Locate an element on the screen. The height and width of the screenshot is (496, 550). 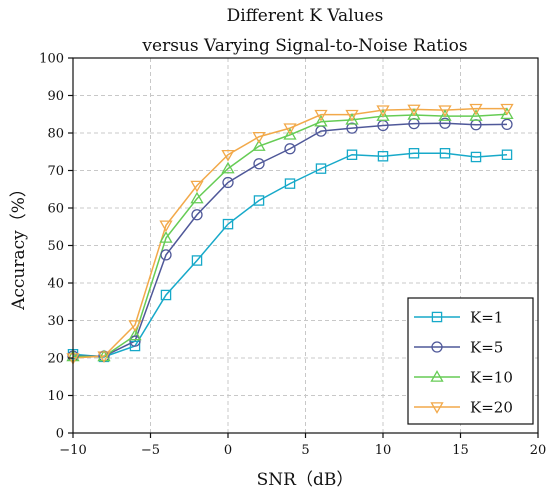
x-tick-label: 20 is located at coordinates (538, 450).